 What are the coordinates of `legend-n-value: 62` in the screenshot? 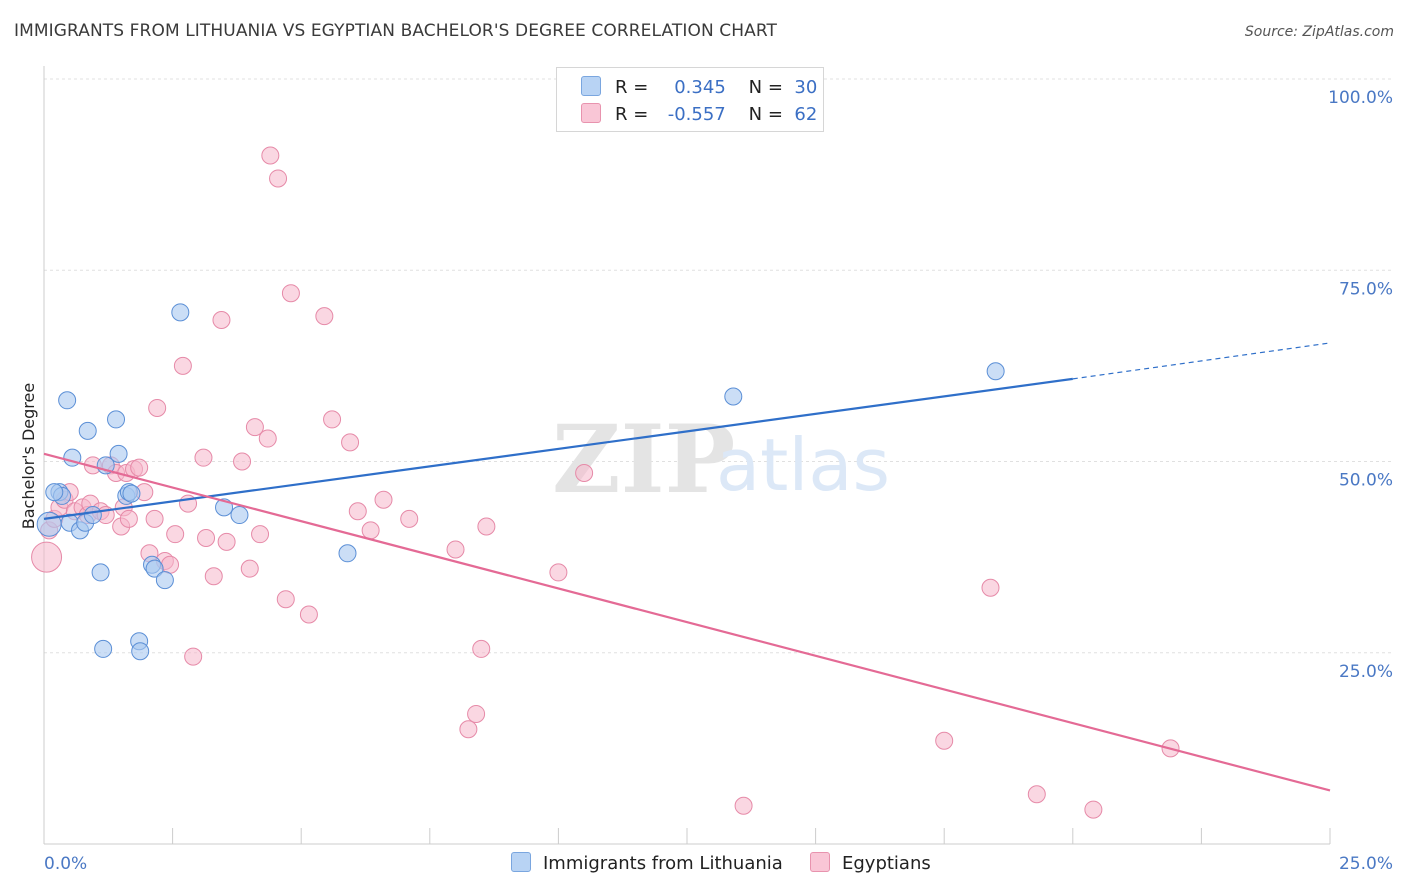 It's located at (806, 114).